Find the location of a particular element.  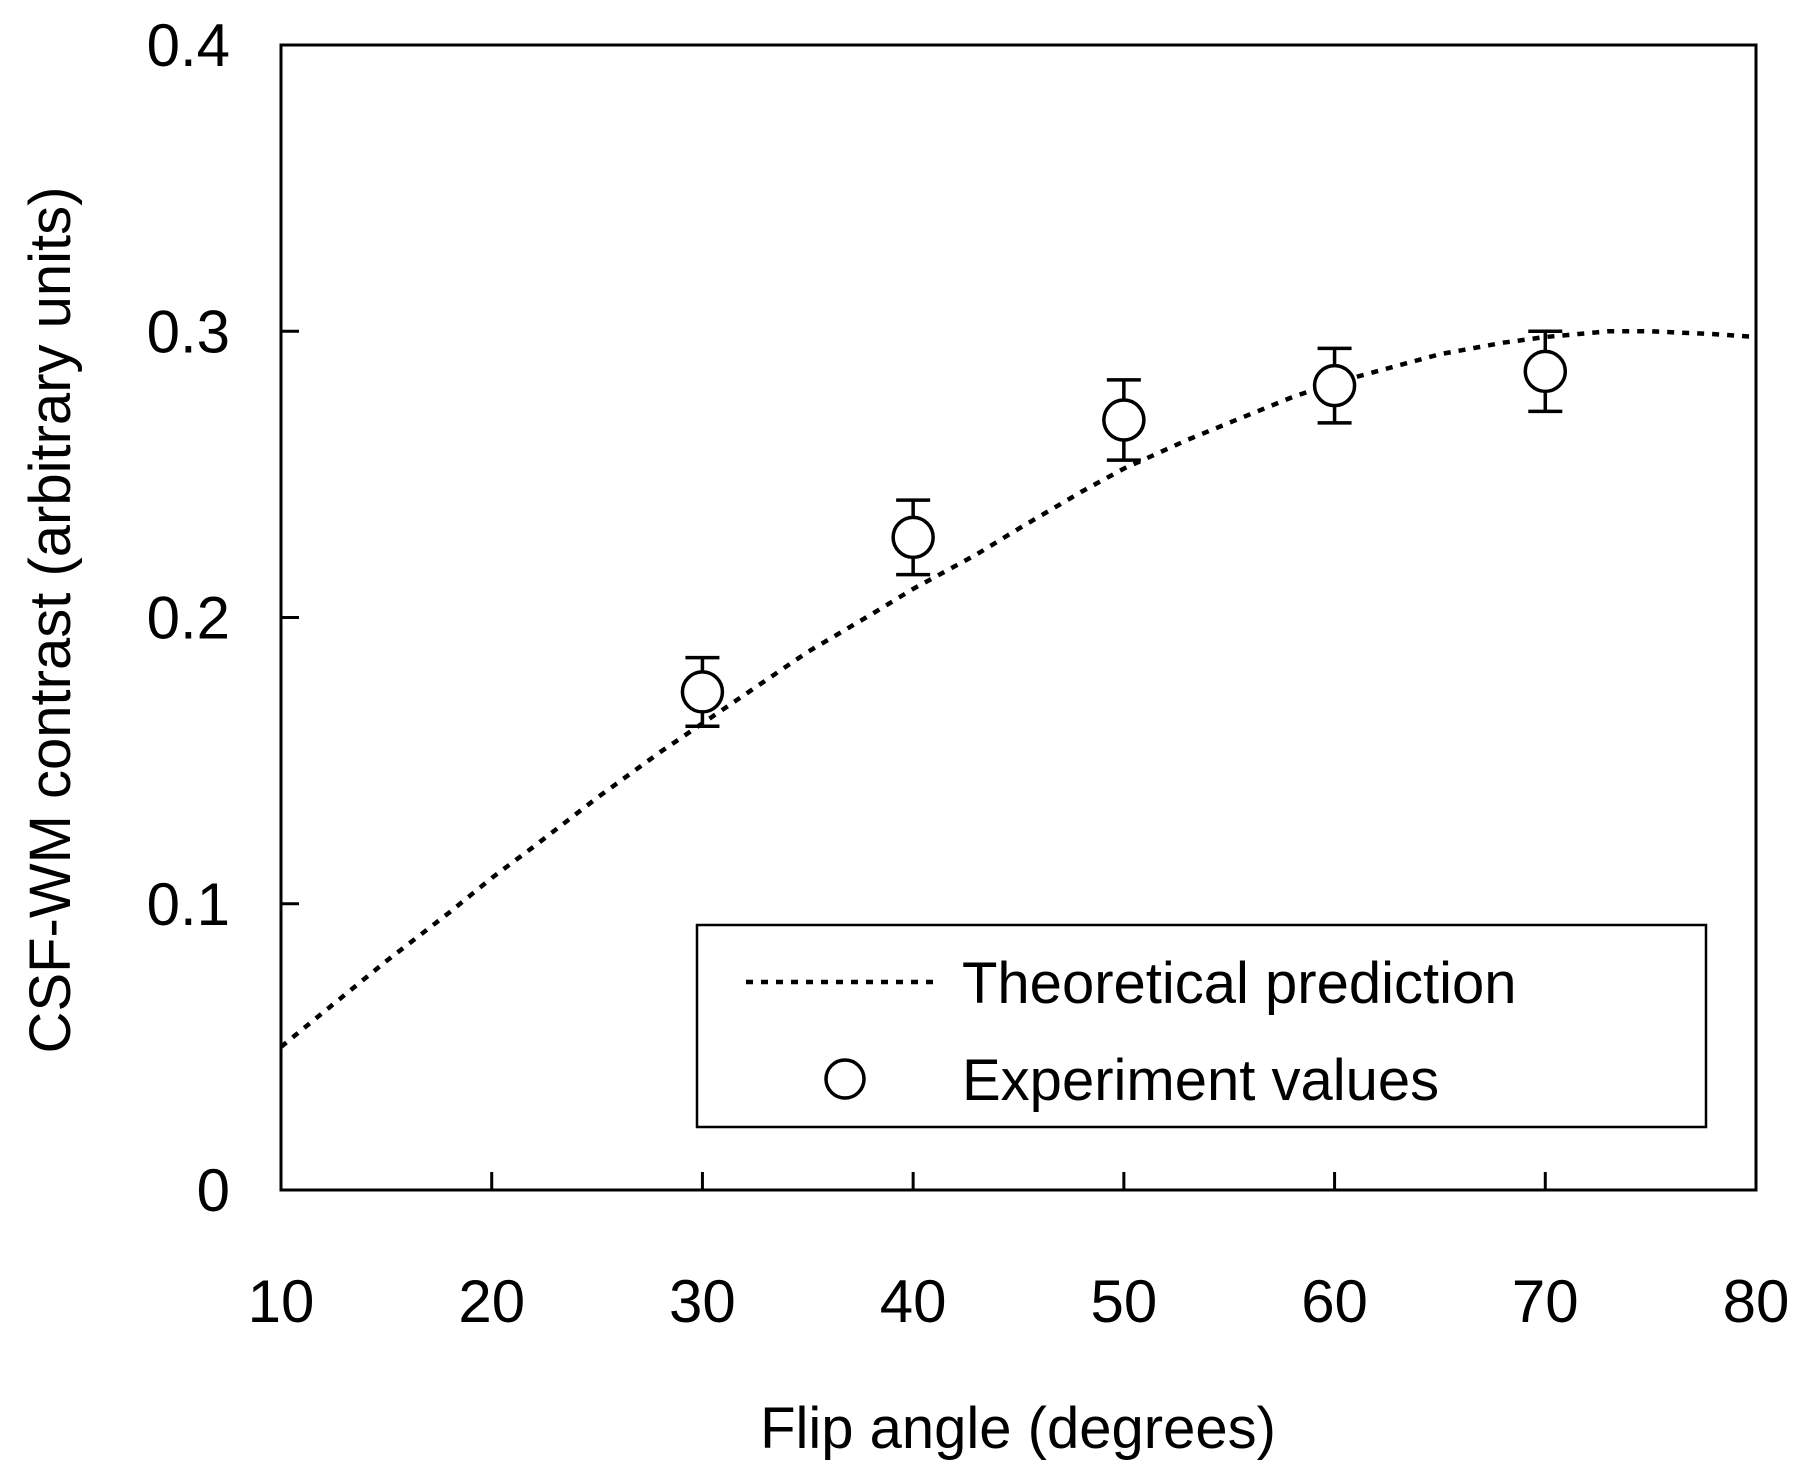

legend-label-experiment-values: Experiment values is located at coordinates (1200, 1080).